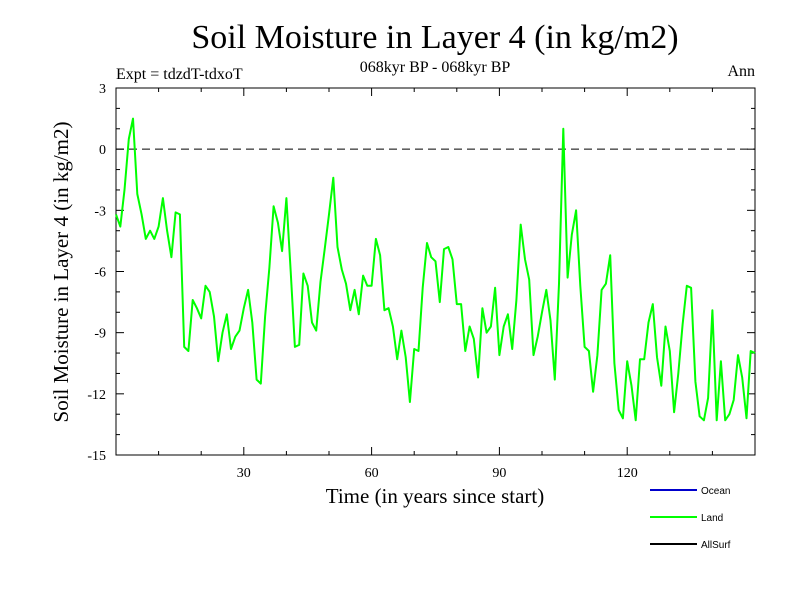 Image resolution: width=800 pixels, height=600 pixels. I want to click on y-tick-label: -15, so click(96, 456).